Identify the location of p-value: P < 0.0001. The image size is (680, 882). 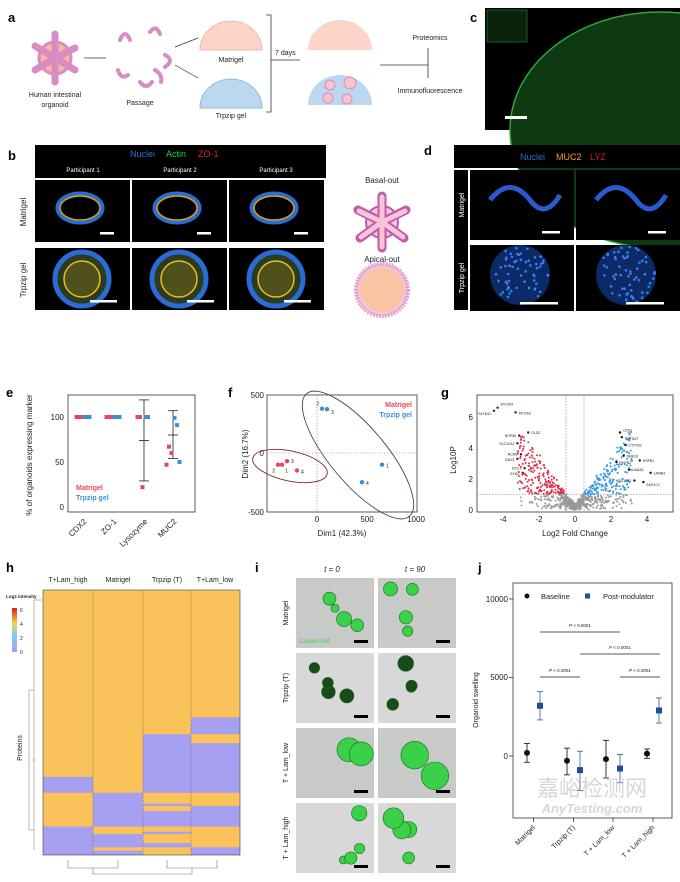
(580, 625).